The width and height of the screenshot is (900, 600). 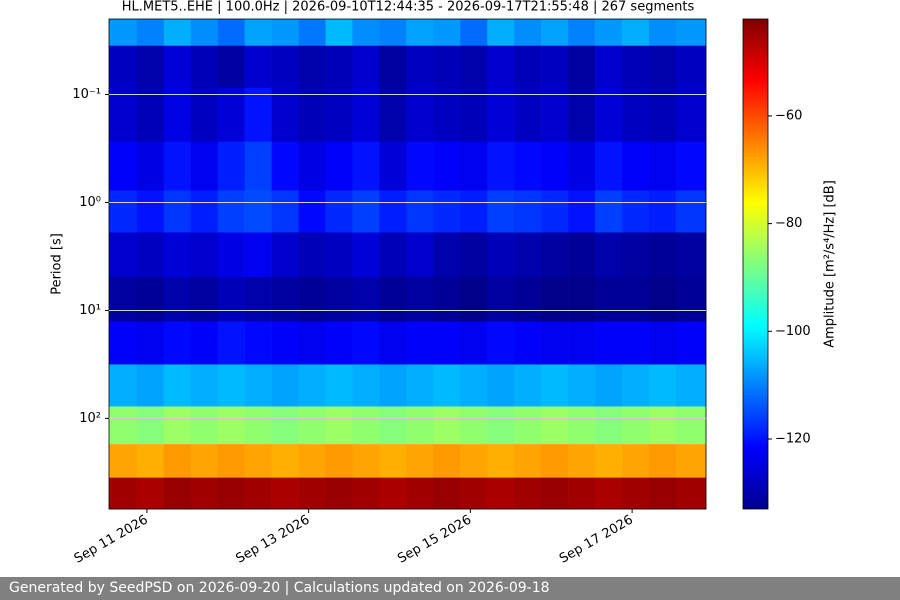 What do you see at coordinates (111, 540) in the screenshot?
I see `x-tick-label: Sep 11 2026` at bounding box center [111, 540].